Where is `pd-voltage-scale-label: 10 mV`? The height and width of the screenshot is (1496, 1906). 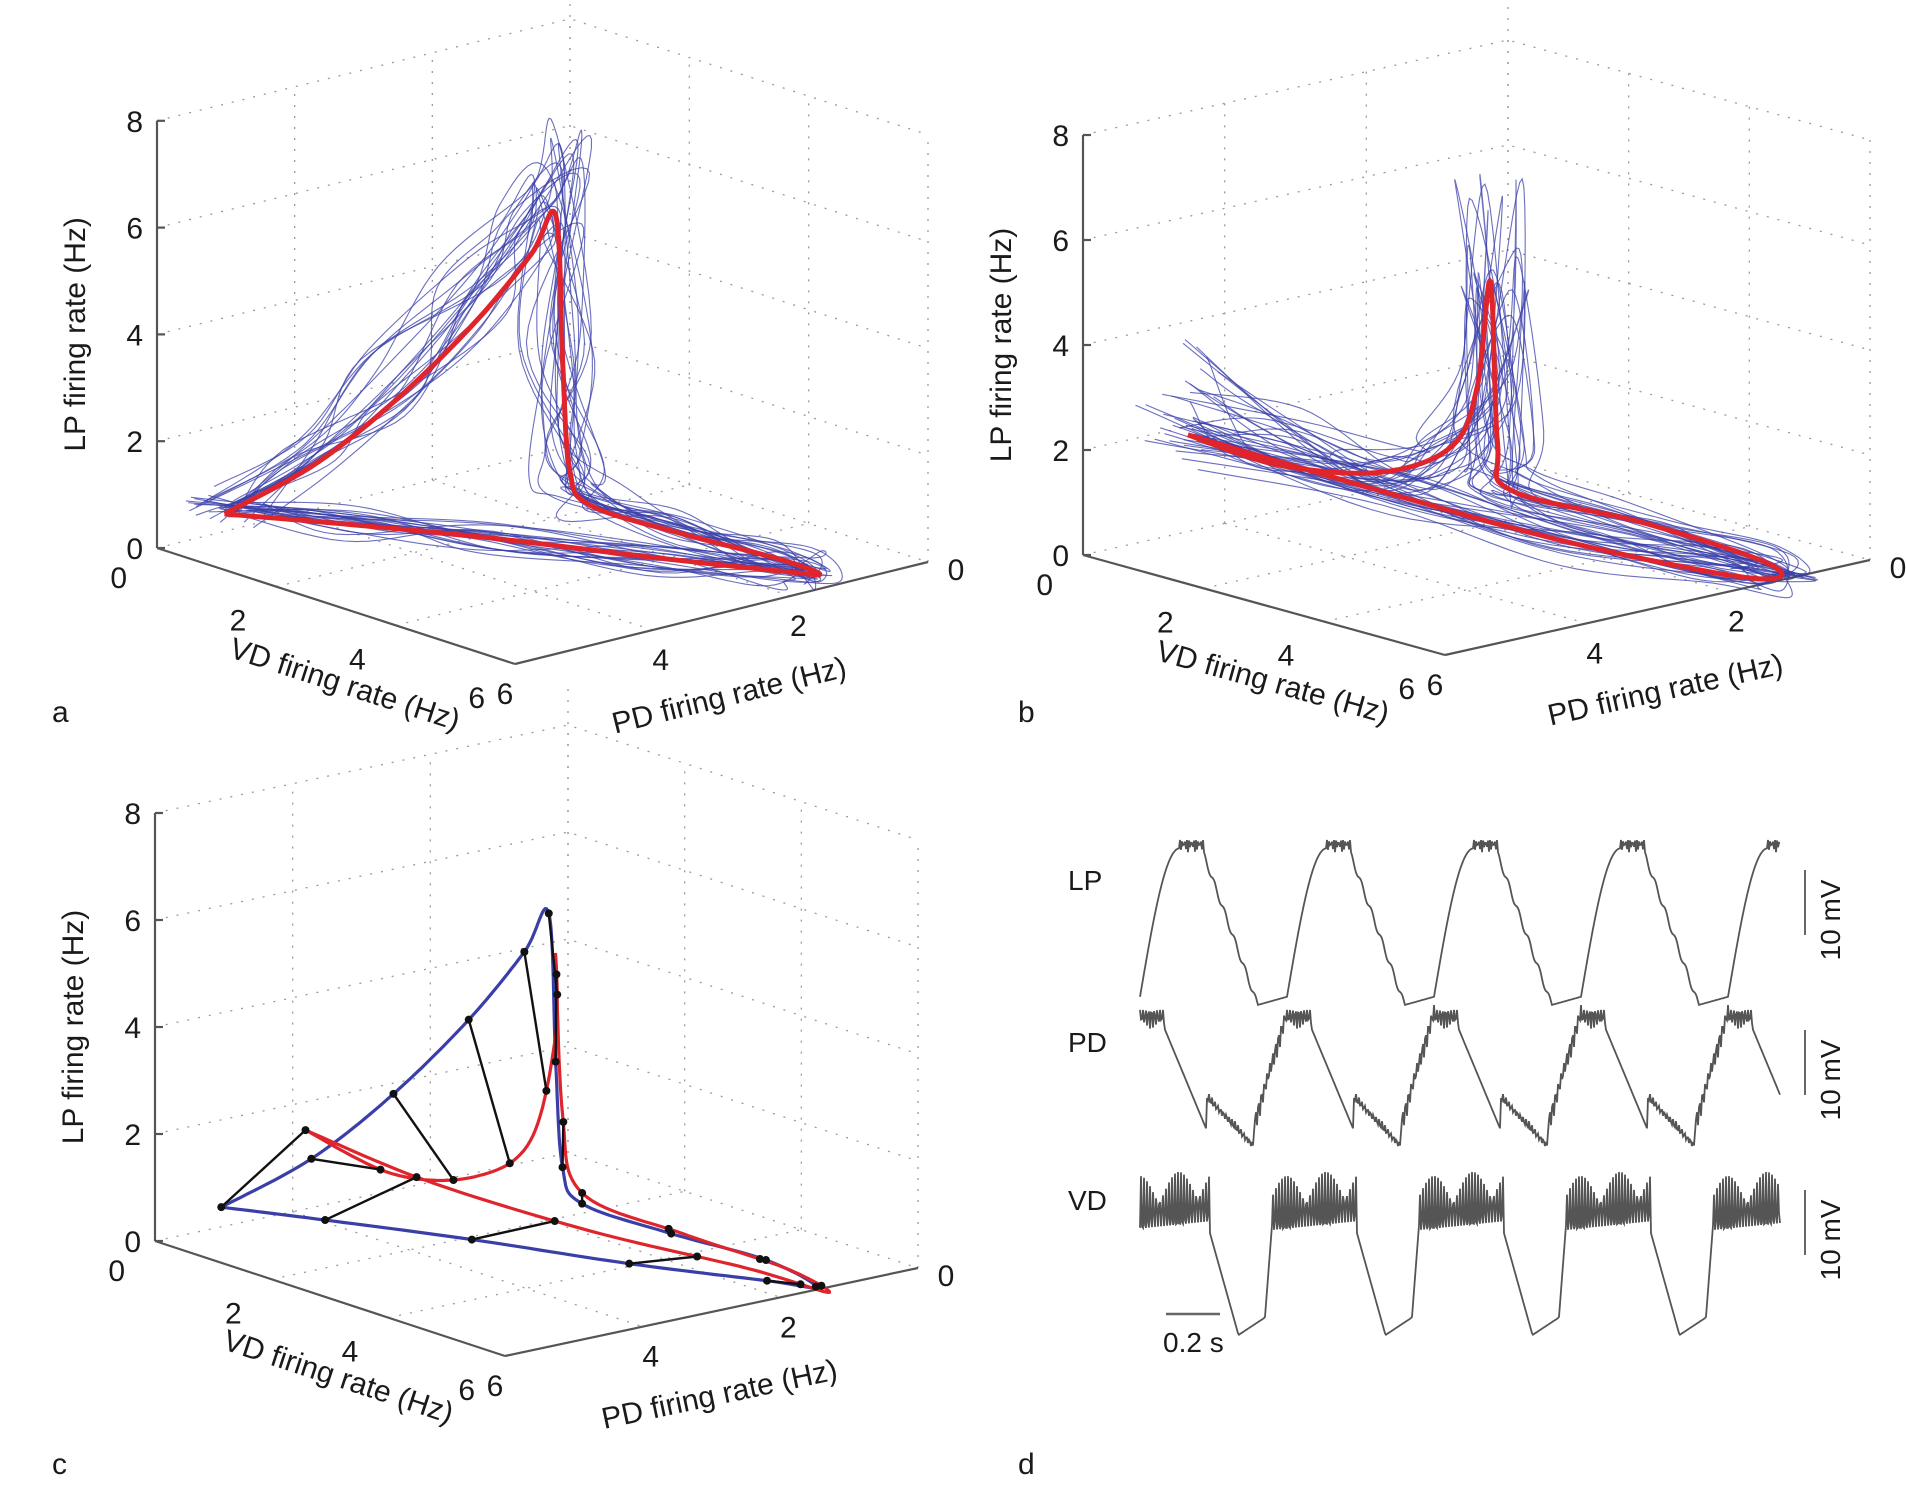
pd-voltage-scale-label: 10 mV is located at coordinates (1830, 1079).